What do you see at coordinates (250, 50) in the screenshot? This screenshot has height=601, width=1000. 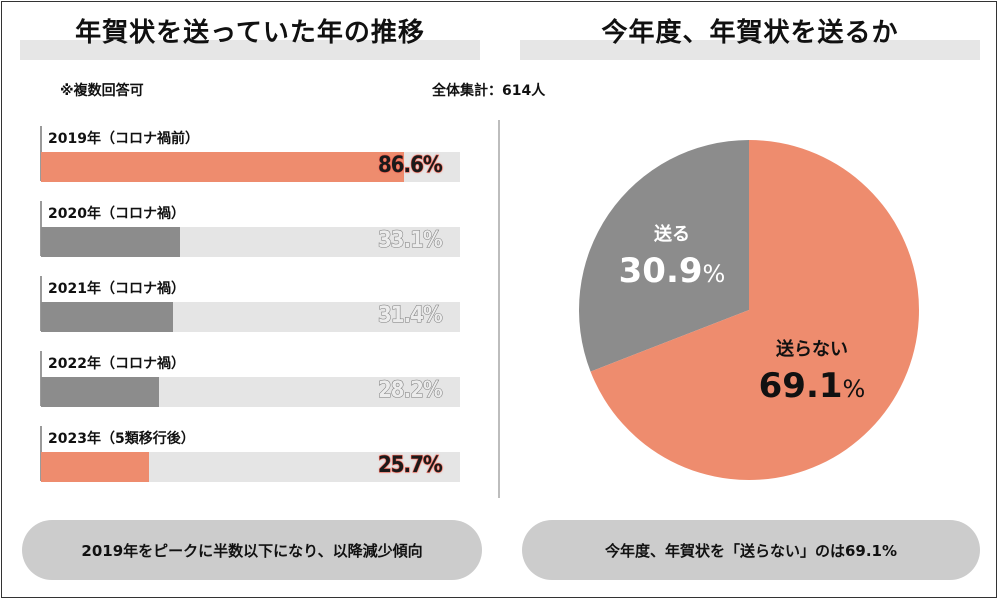 I see `left-title-bar` at bounding box center [250, 50].